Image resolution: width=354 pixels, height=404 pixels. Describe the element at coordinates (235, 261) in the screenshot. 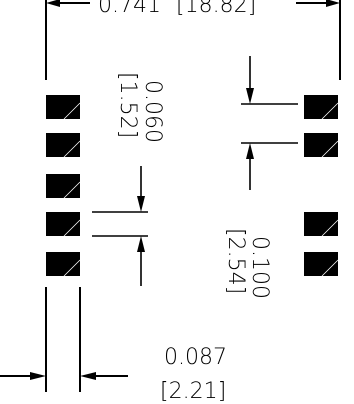

I see `pad-pitch-mm: [2.54]` at that location.